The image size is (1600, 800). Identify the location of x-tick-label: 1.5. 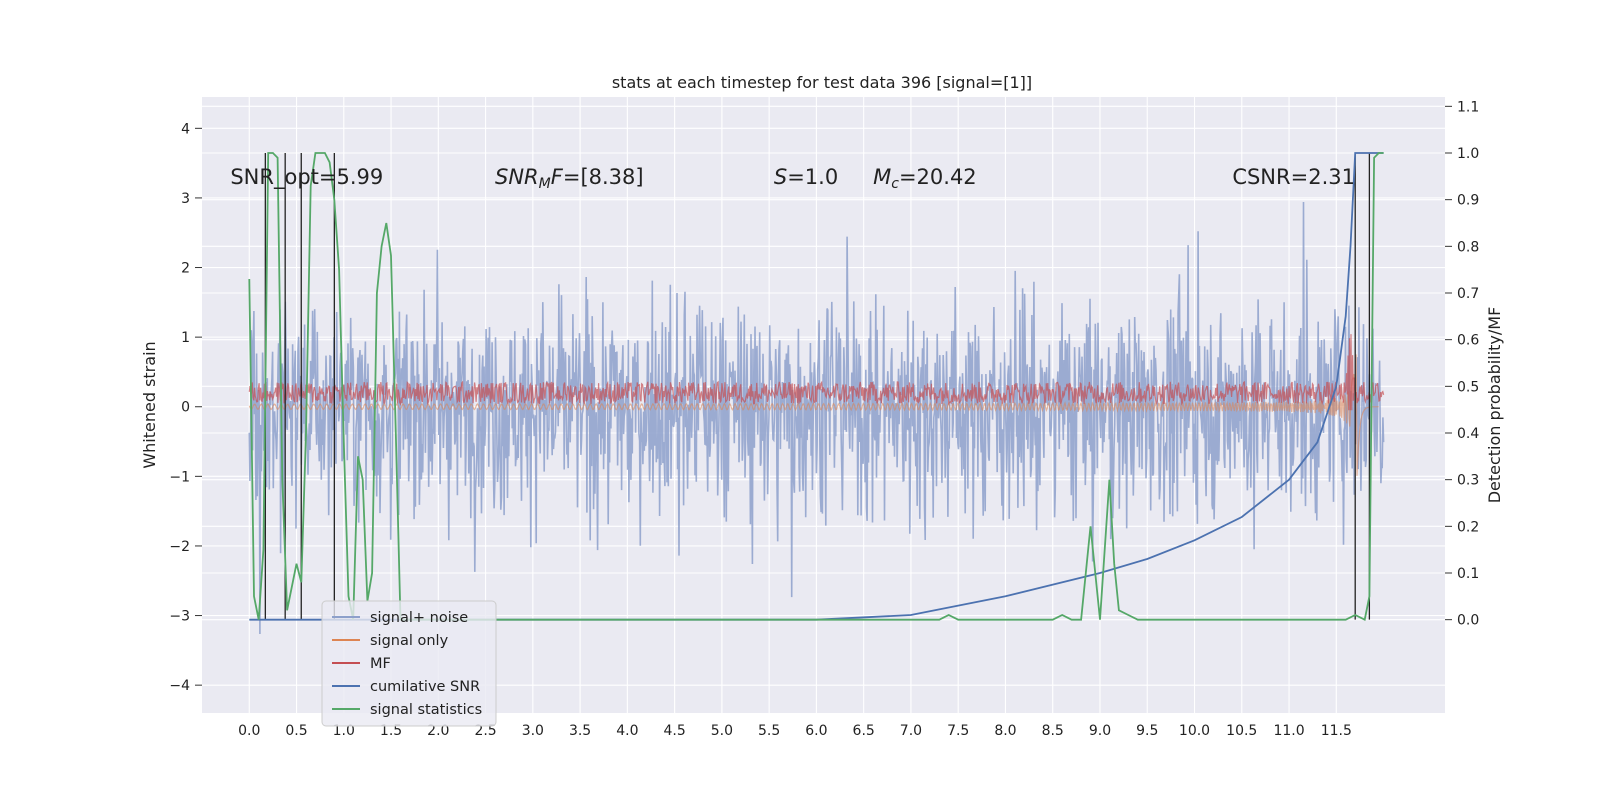
(391, 731).